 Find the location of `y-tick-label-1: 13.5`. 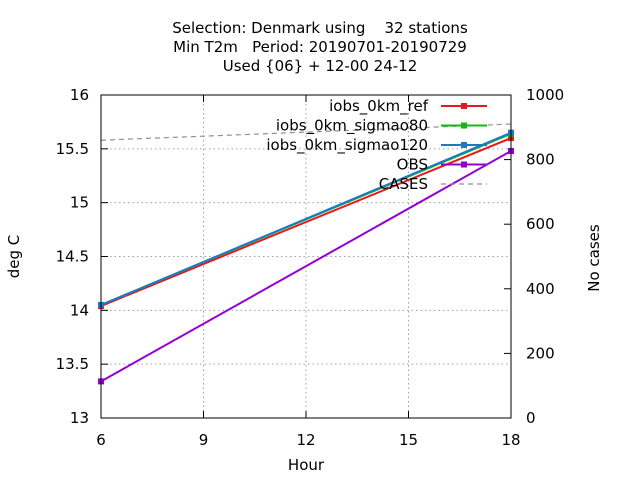

y-tick-label-1: 13.5 is located at coordinates (72, 364).